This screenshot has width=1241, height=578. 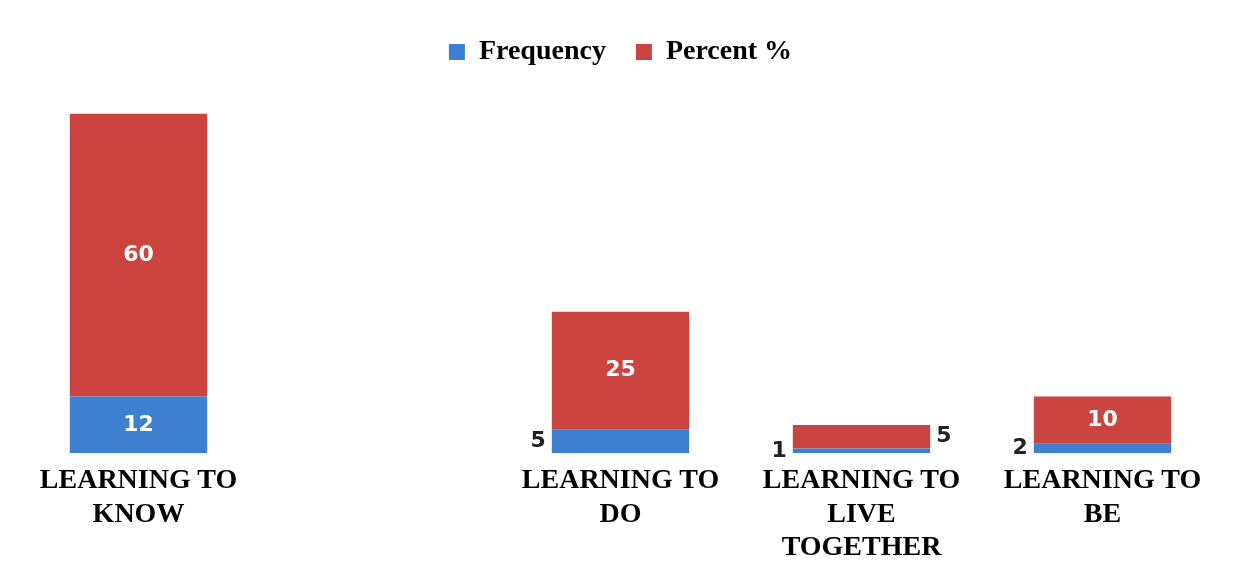 I want to click on data-label: 12, so click(x=138, y=423).